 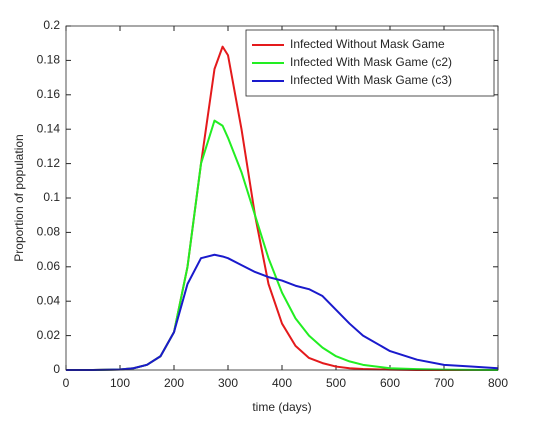 What do you see at coordinates (371, 80) in the screenshot?
I see `legend-label: Infected With Mask Game (c3)` at bounding box center [371, 80].